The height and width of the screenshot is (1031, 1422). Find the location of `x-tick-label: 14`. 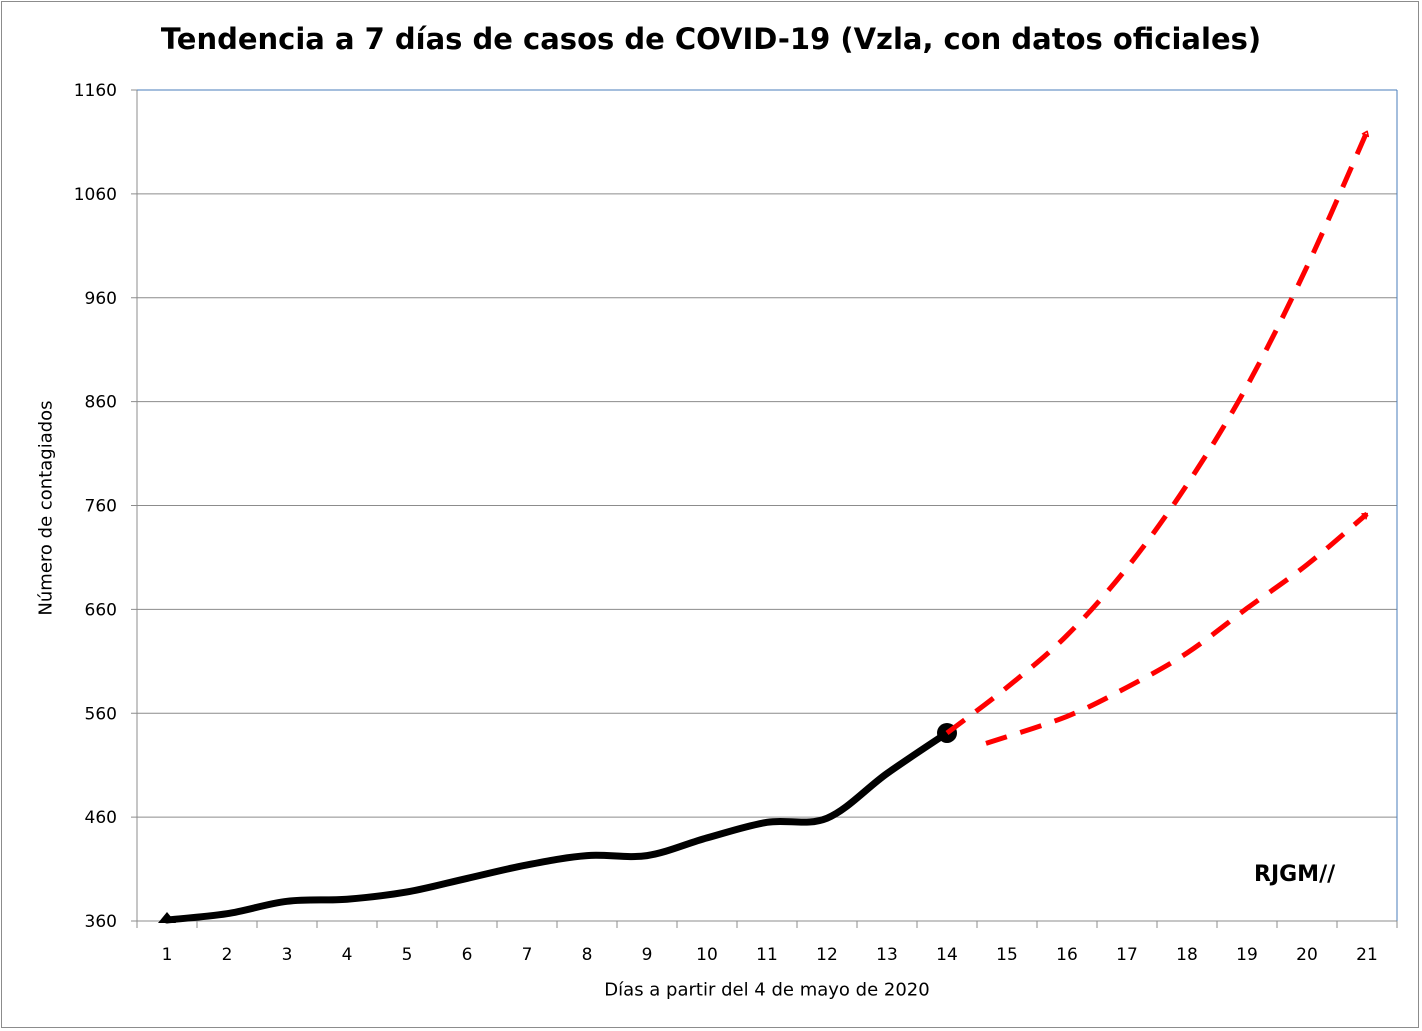

x-tick-label: 14 is located at coordinates (947, 955).